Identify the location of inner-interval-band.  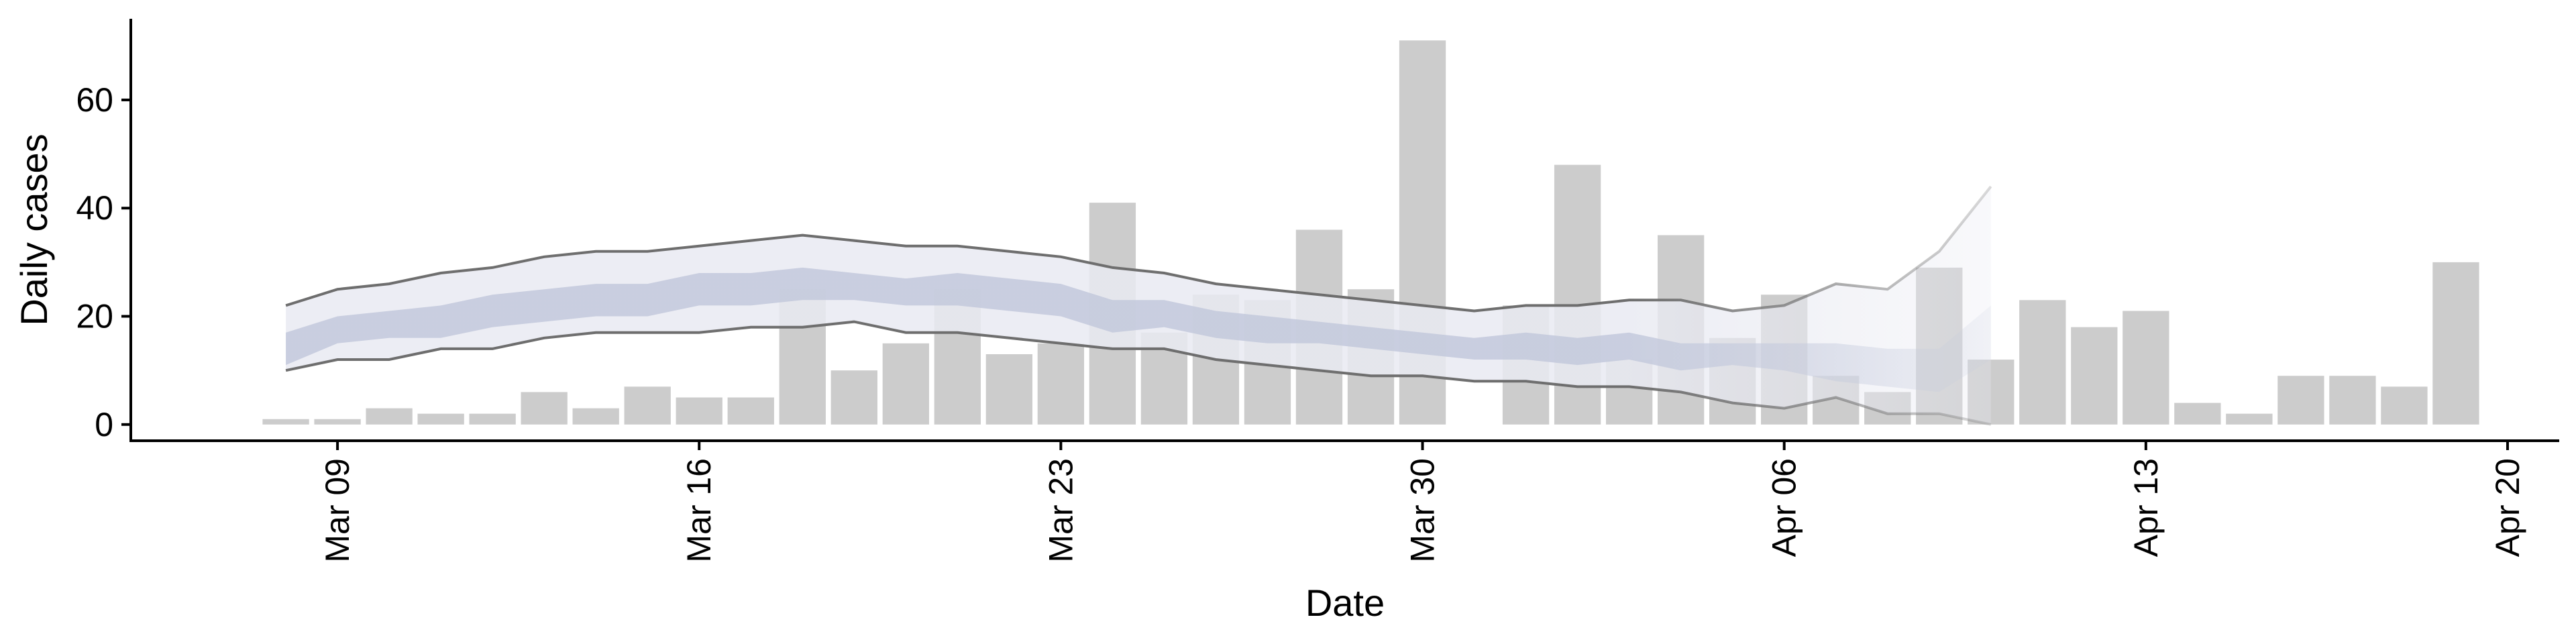
(1138, 329).